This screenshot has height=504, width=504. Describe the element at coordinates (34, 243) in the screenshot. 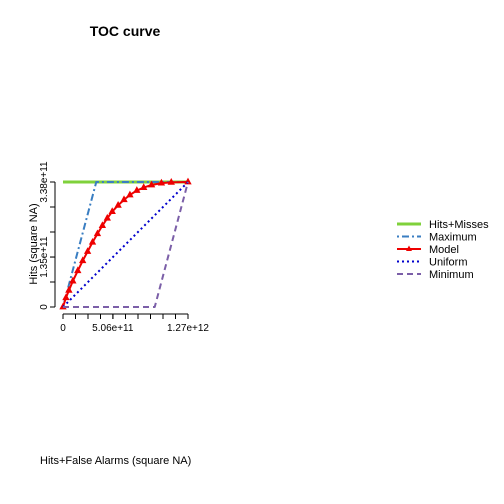

I see `y-axis-label: Hits (square NA)` at that location.